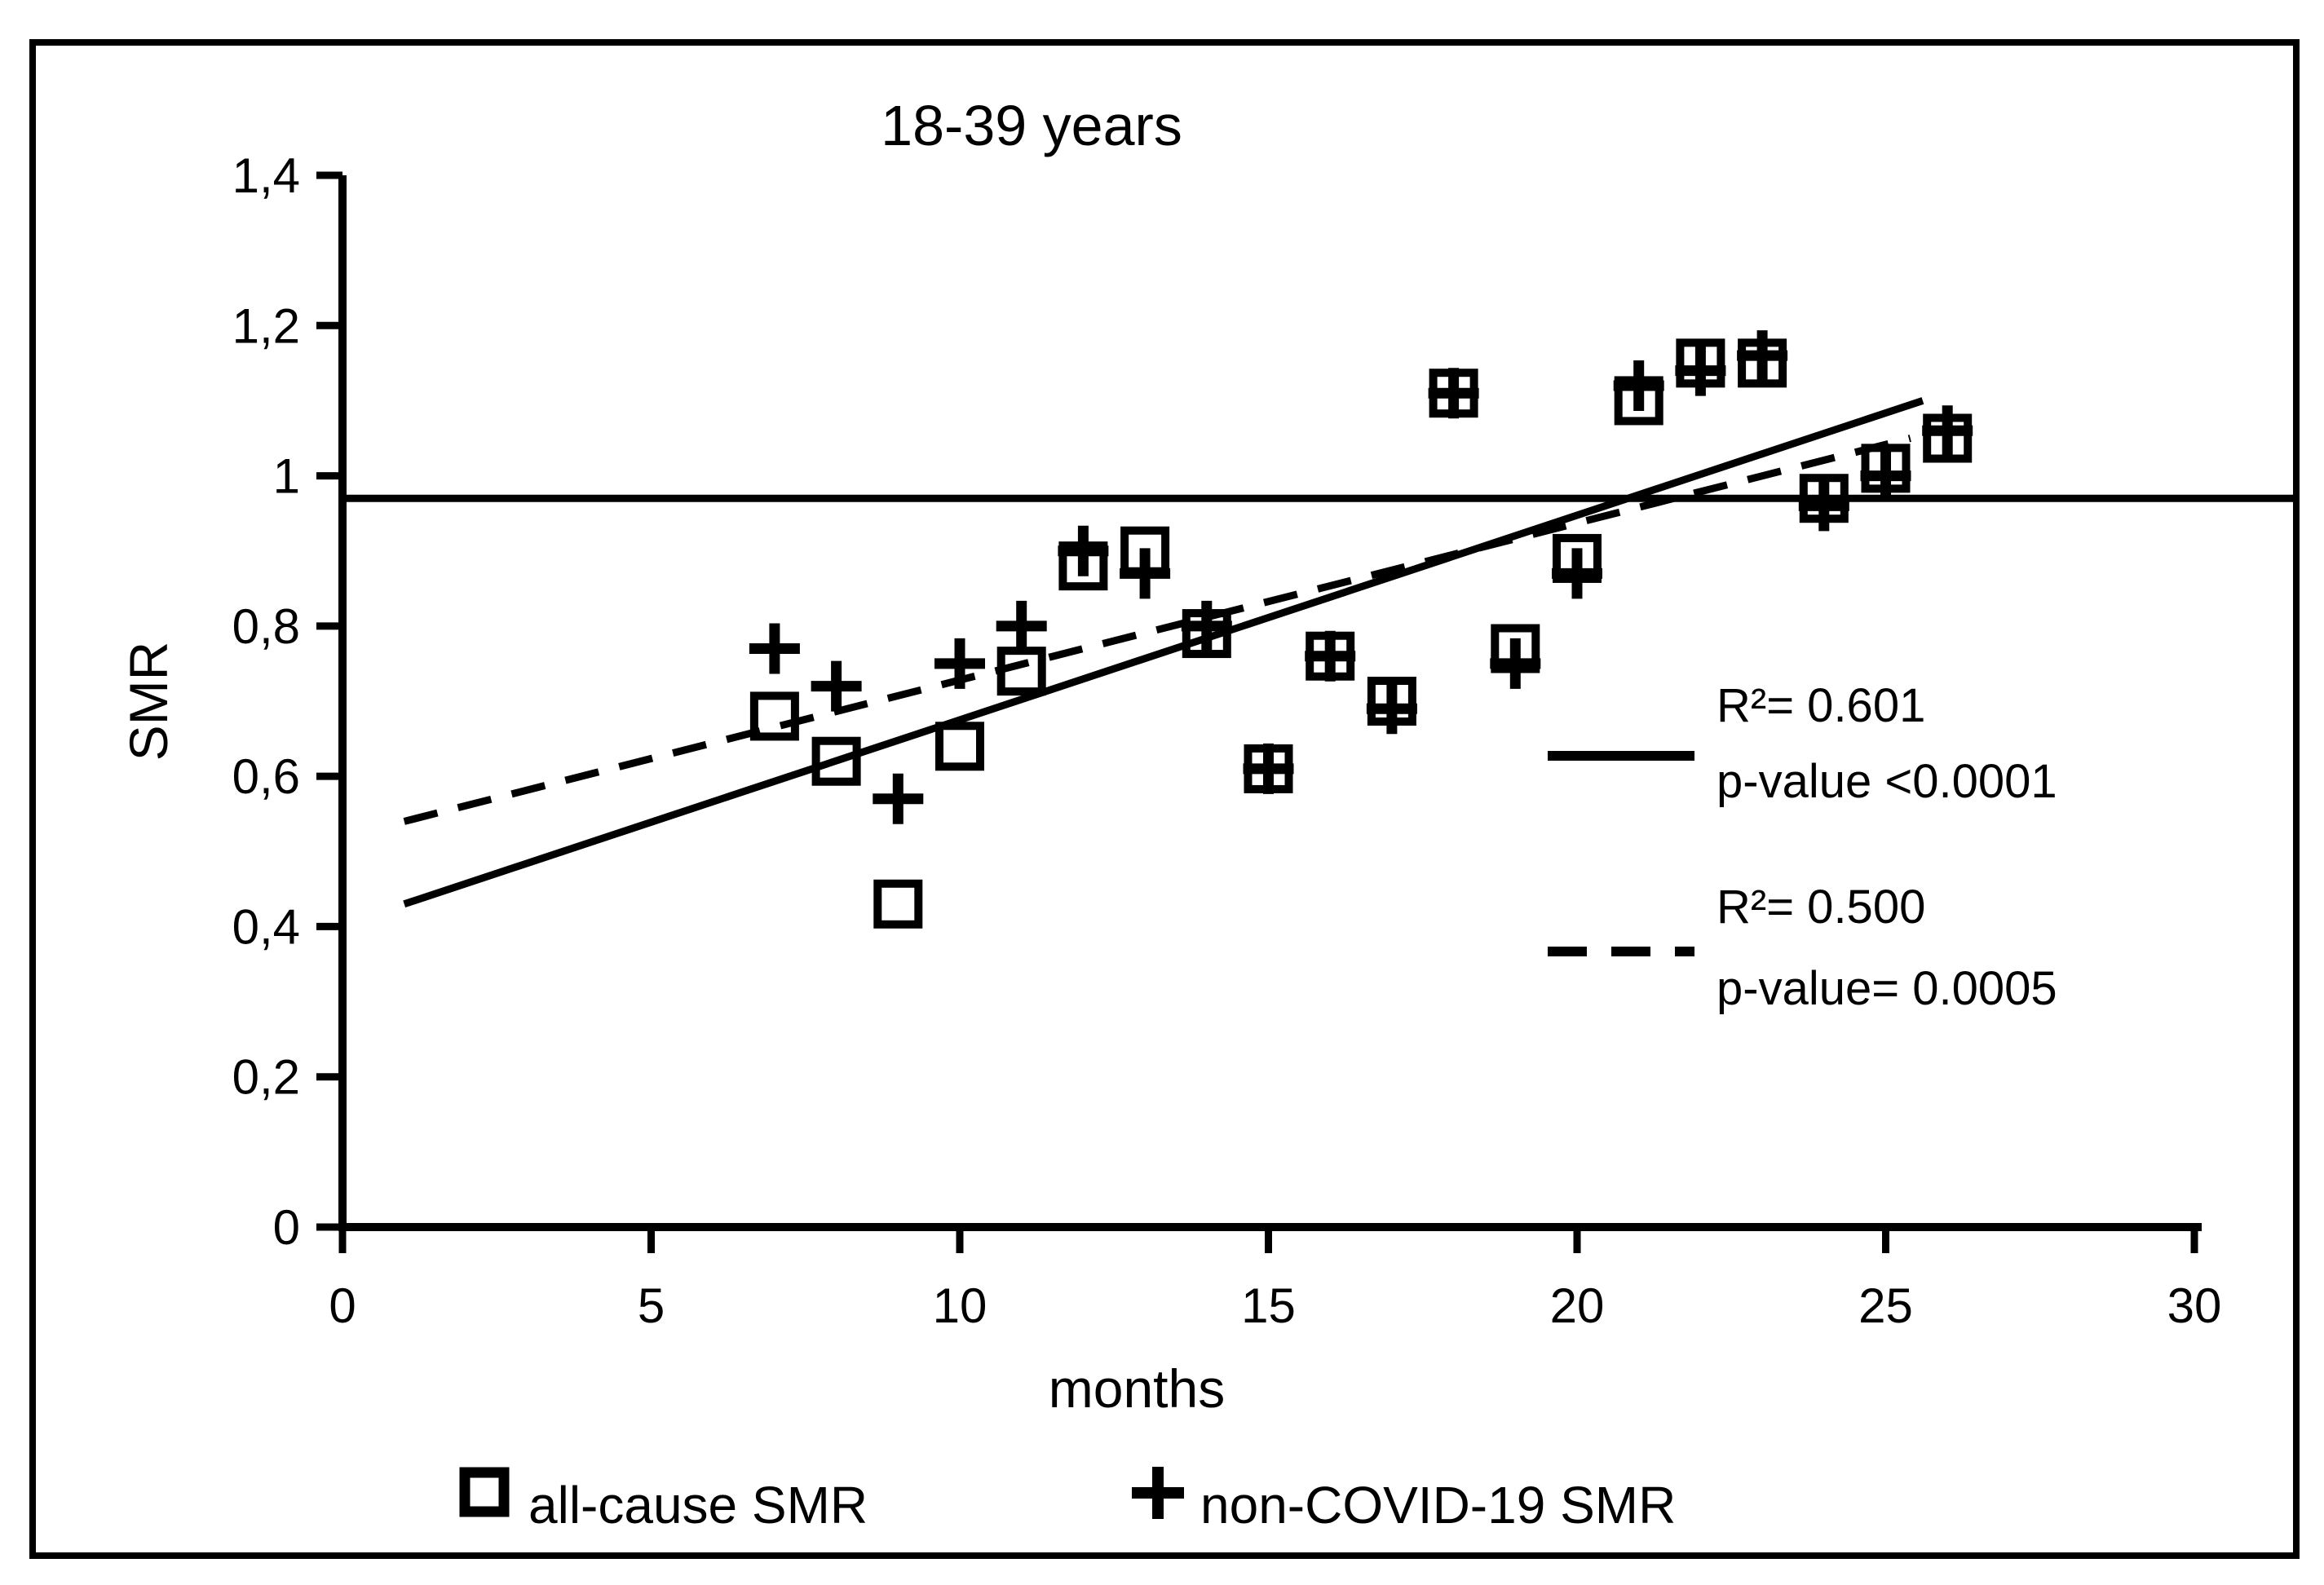  What do you see at coordinates (266, 776) in the screenshot?
I see `y-tick-label: 0,6` at bounding box center [266, 776].